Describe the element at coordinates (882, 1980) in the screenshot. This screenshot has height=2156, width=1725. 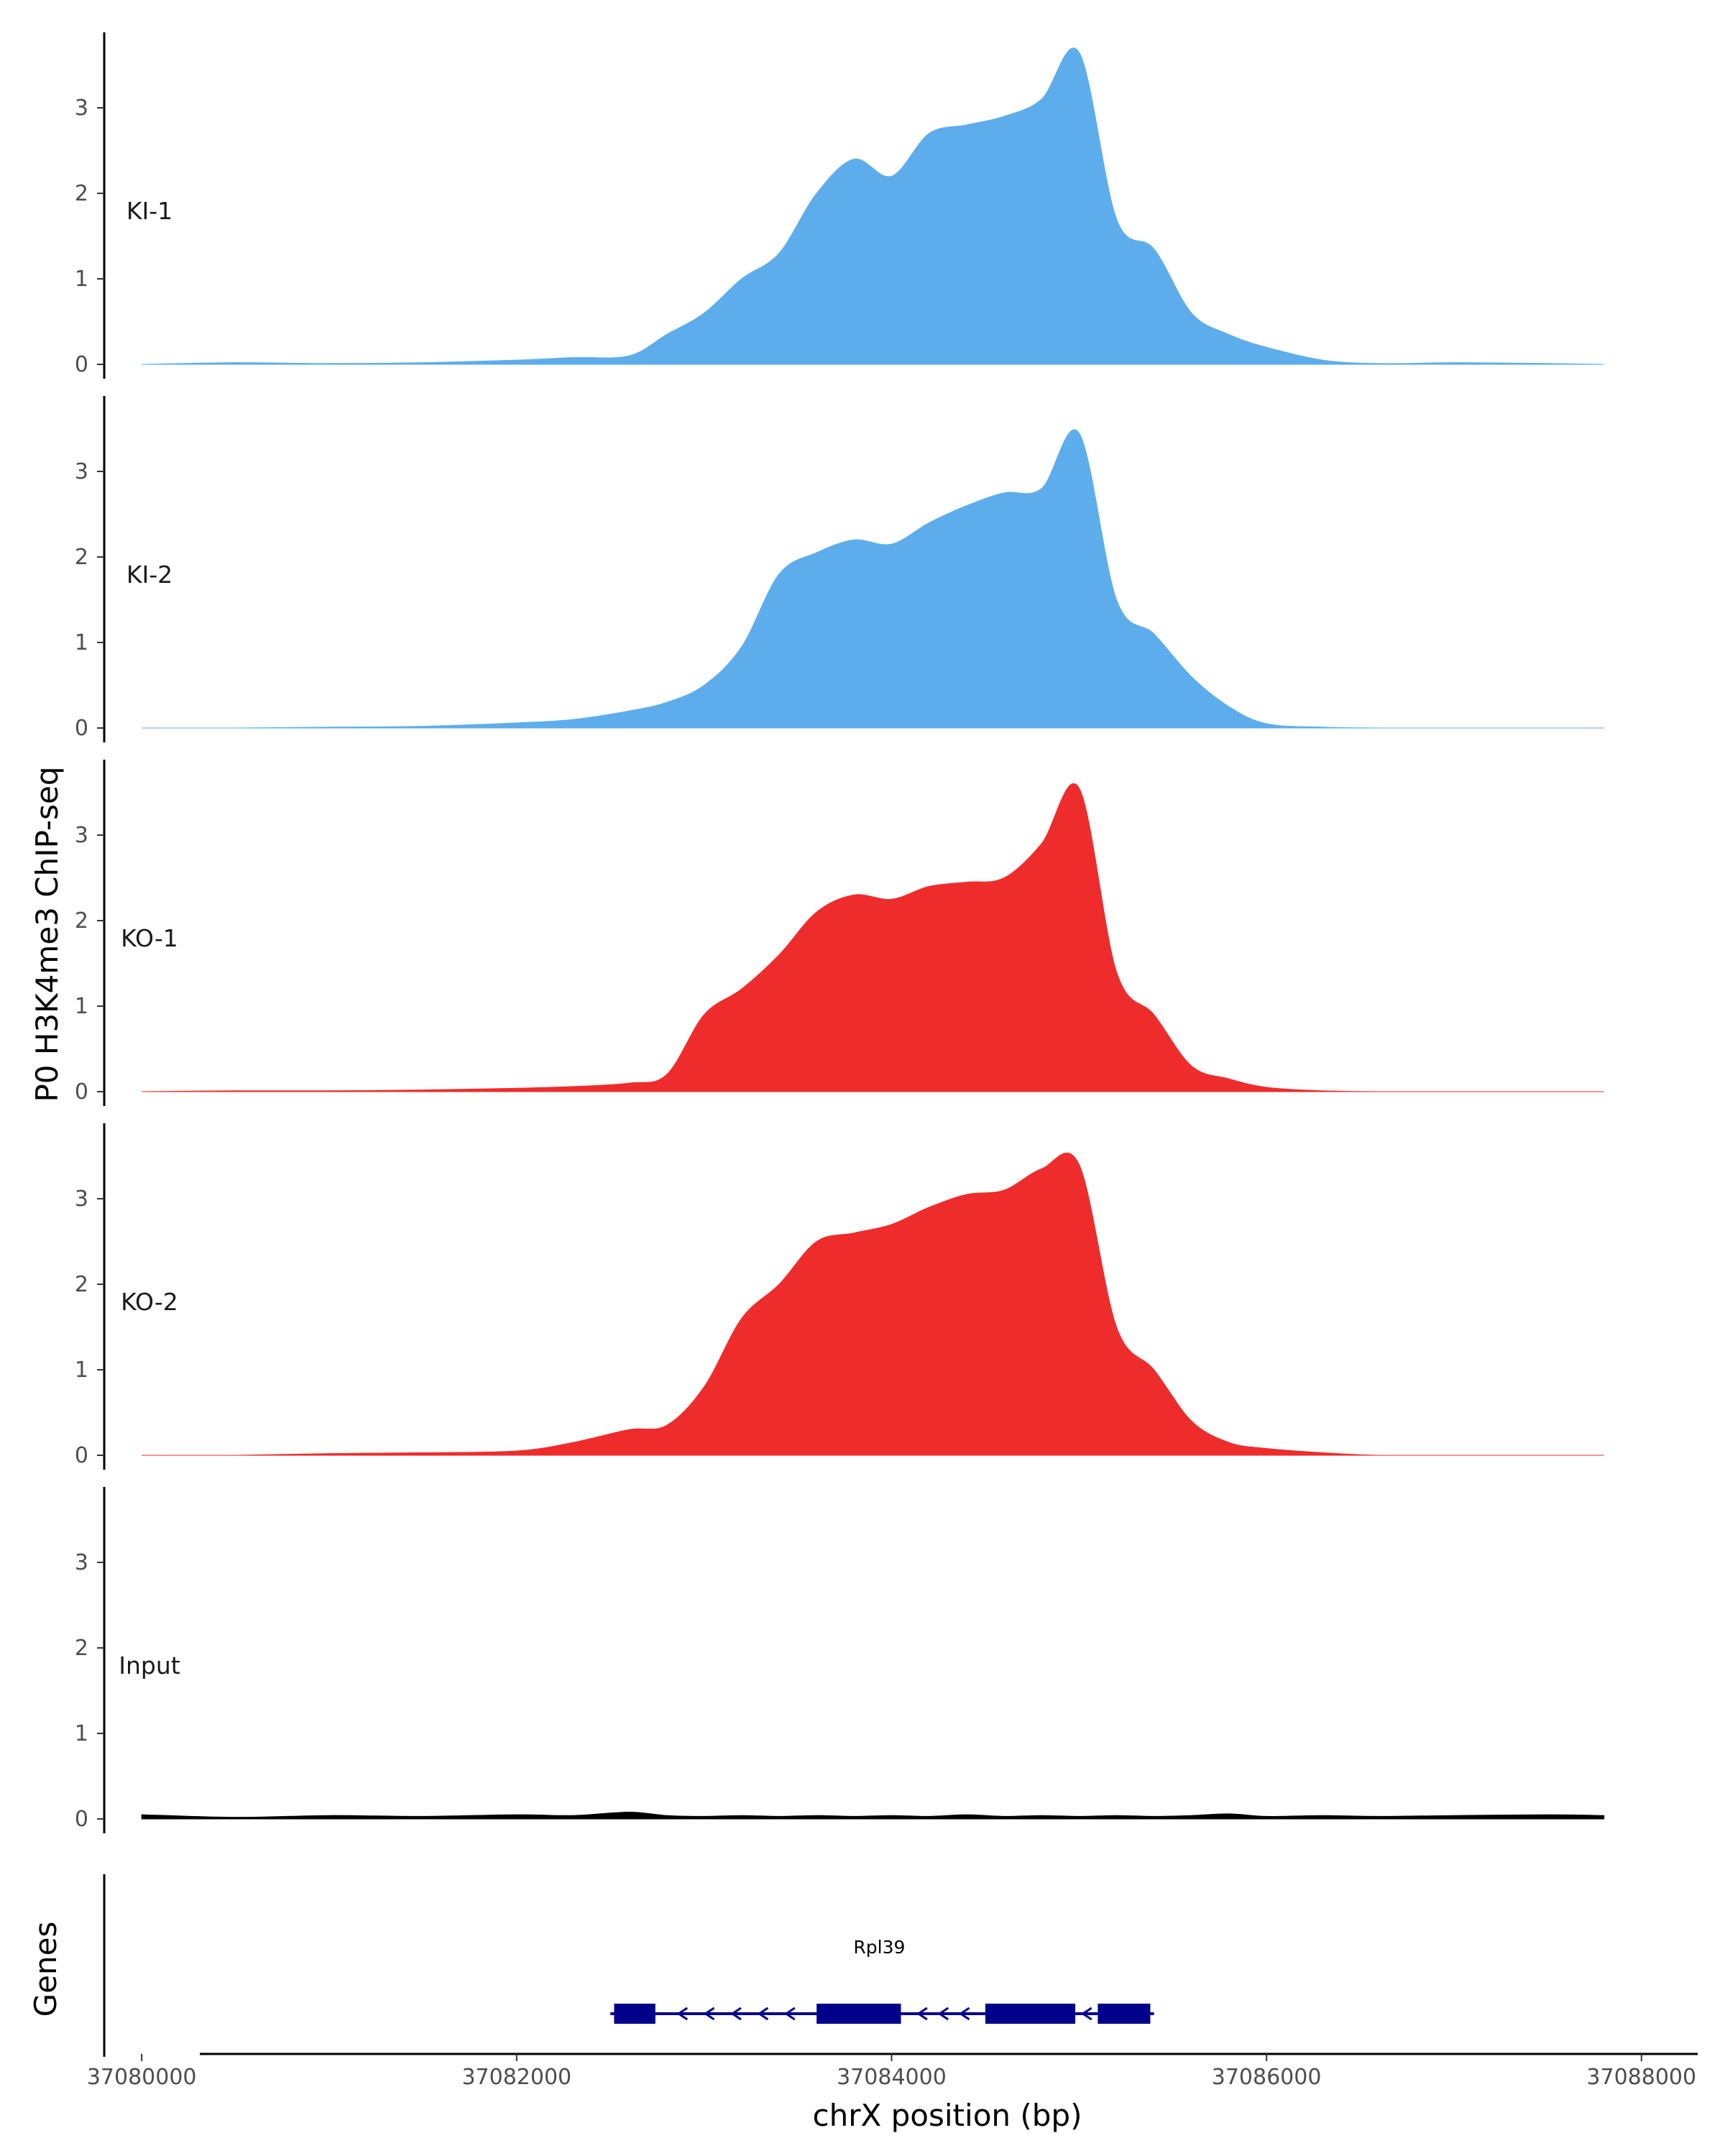
I see `gene-rpl39: Rpl39` at that location.